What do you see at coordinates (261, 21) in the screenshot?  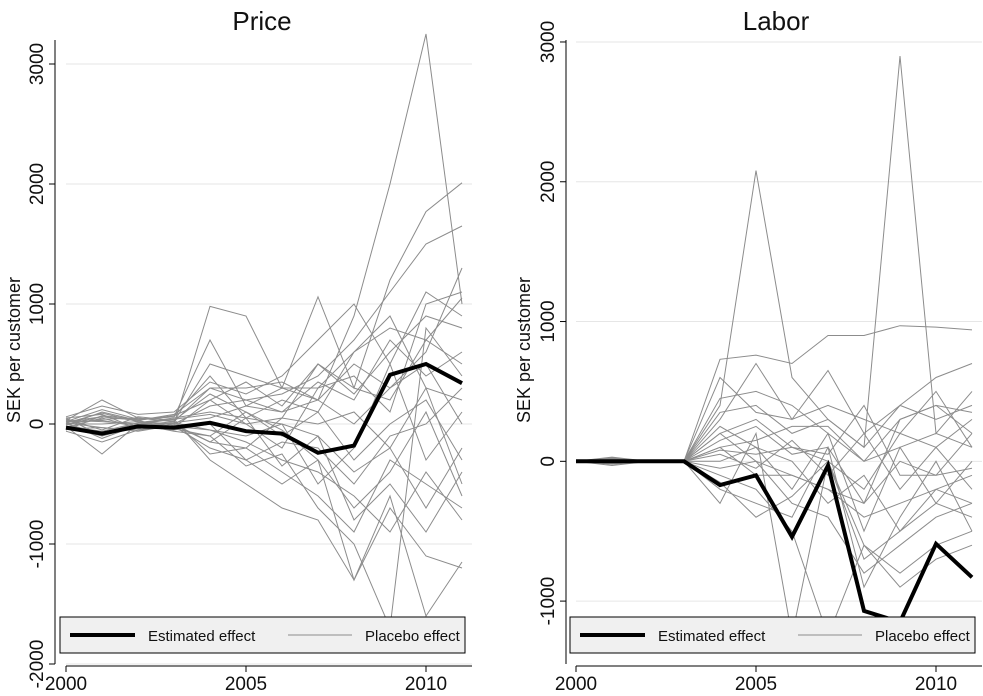 I see `price-chart-title: Price` at bounding box center [261, 21].